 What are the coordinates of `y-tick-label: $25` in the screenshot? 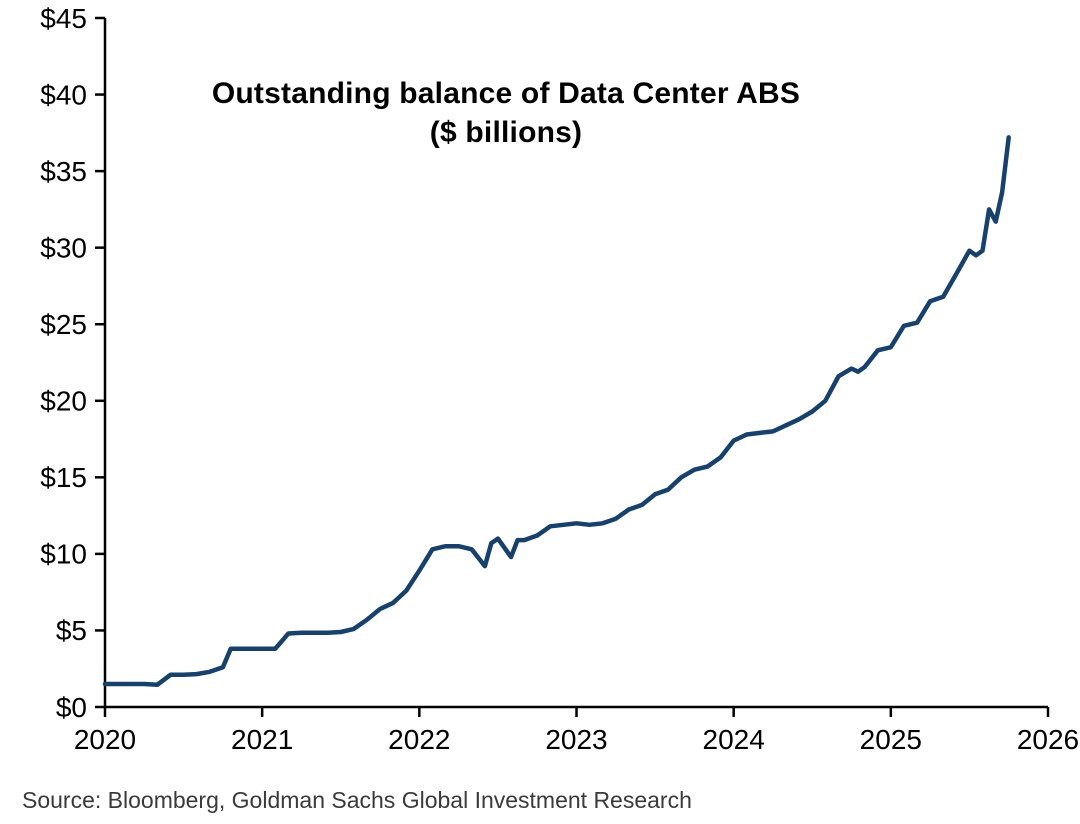 It's located at (63, 324).